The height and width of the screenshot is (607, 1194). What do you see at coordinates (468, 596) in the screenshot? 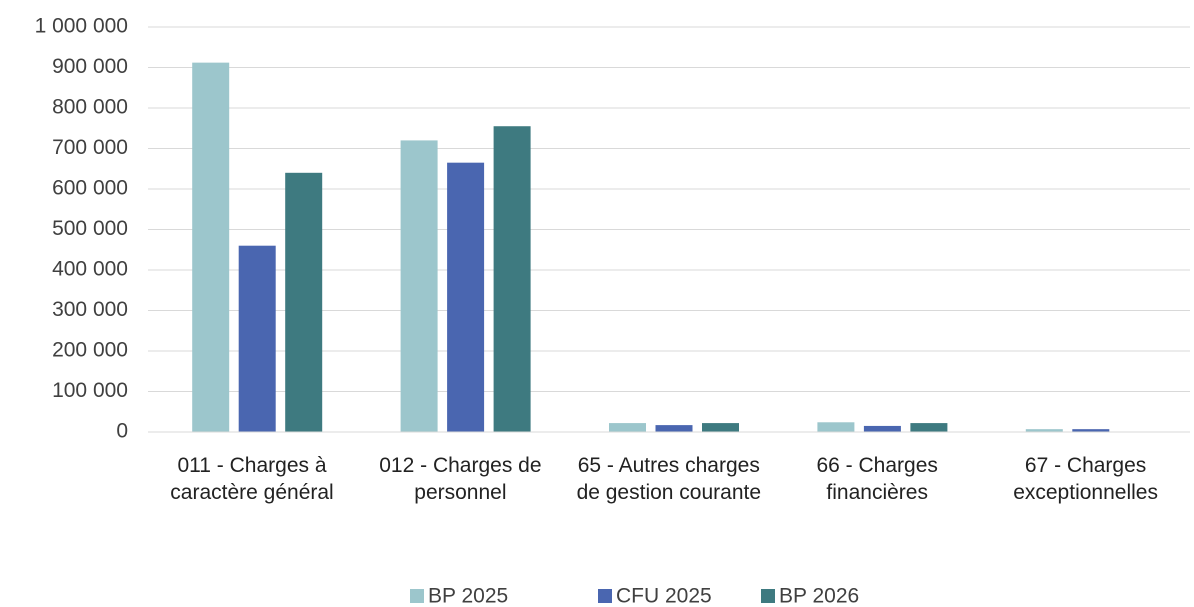
I see `legend-label: BP 2025` at bounding box center [468, 596].